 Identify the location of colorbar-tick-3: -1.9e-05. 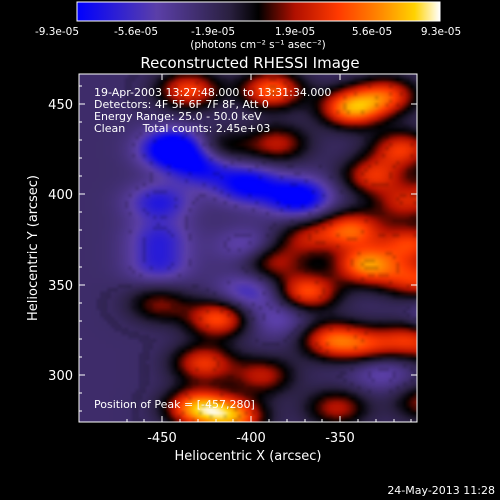
(213, 32).